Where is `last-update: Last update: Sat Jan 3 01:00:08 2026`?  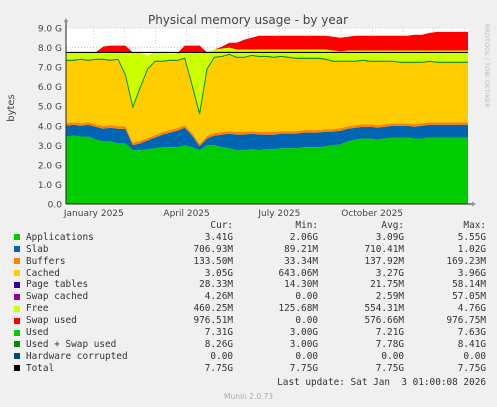
last-update: Last update: Sat Jan 3 01:00:08 2026 is located at coordinates (381, 382).